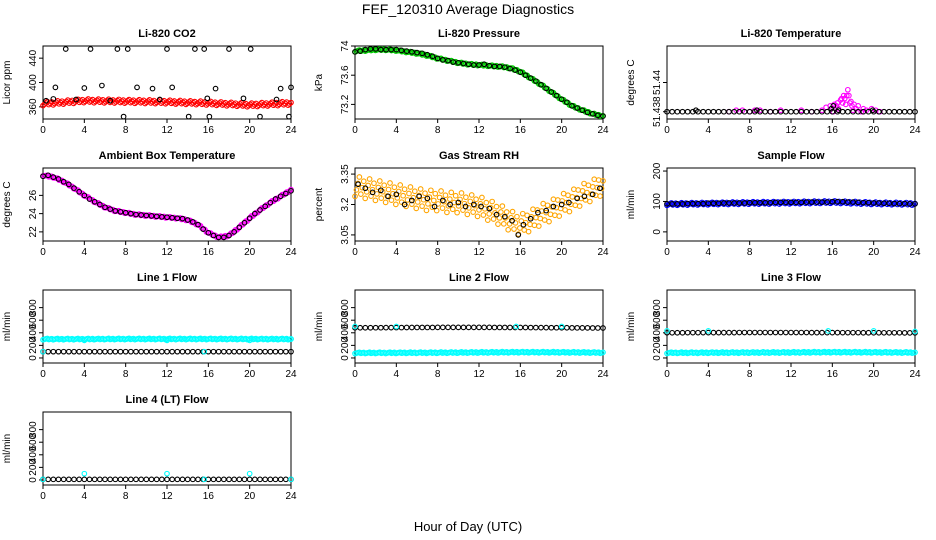  What do you see at coordinates (479, 278) in the screenshot?
I see `panel-title: Line 2 Flow` at bounding box center [479, 278].